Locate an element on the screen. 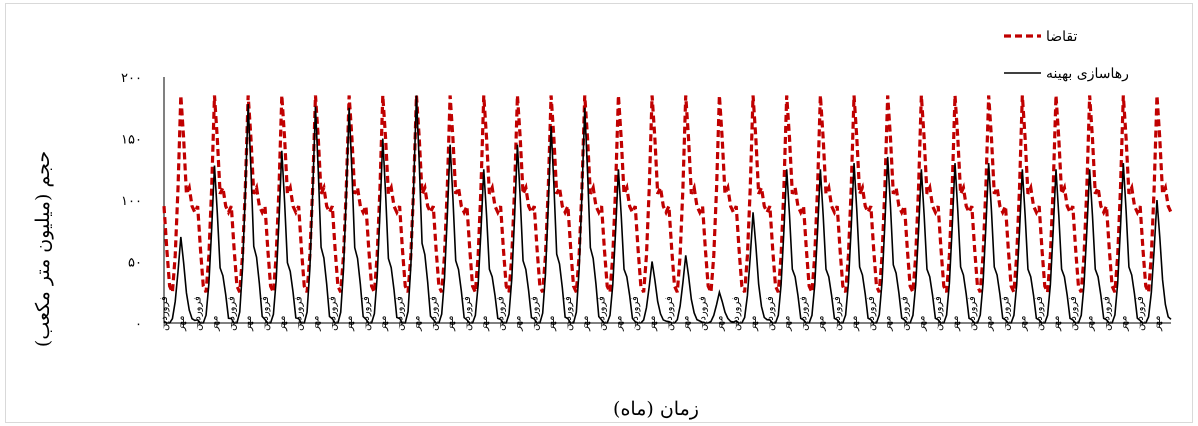 This screenshot has height=426, width=1198. x-axis-title: زمان (ماه) is located at coordinates (656, 409).